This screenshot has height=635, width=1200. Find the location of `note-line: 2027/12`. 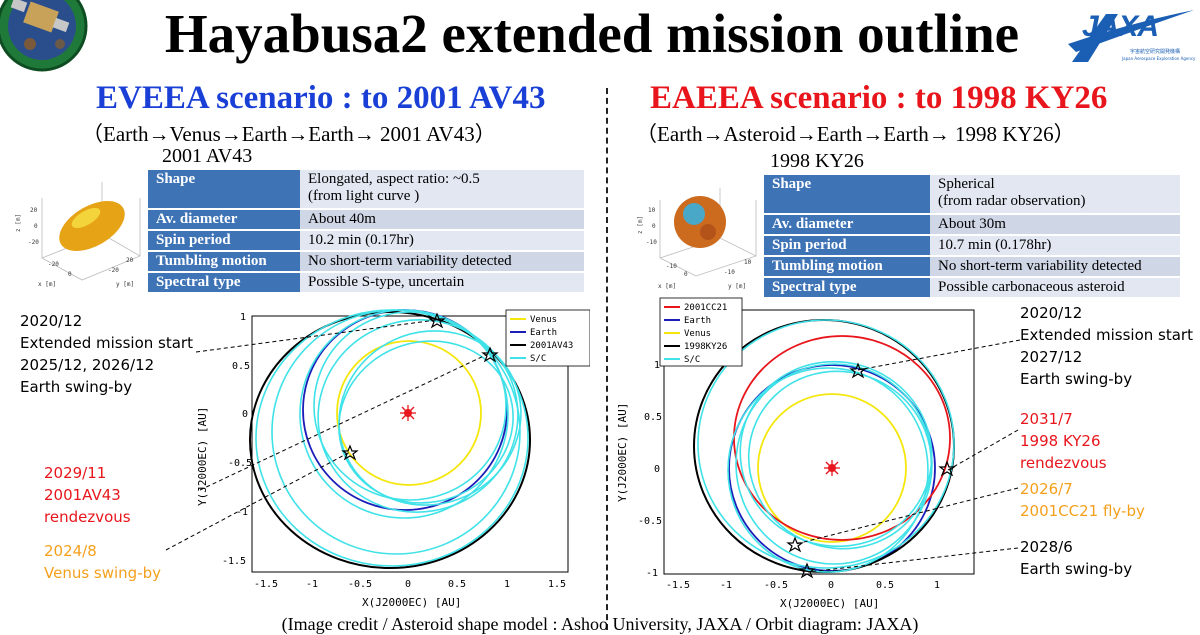

note-line: 2027/12 is located at coordinates (1051, 357).